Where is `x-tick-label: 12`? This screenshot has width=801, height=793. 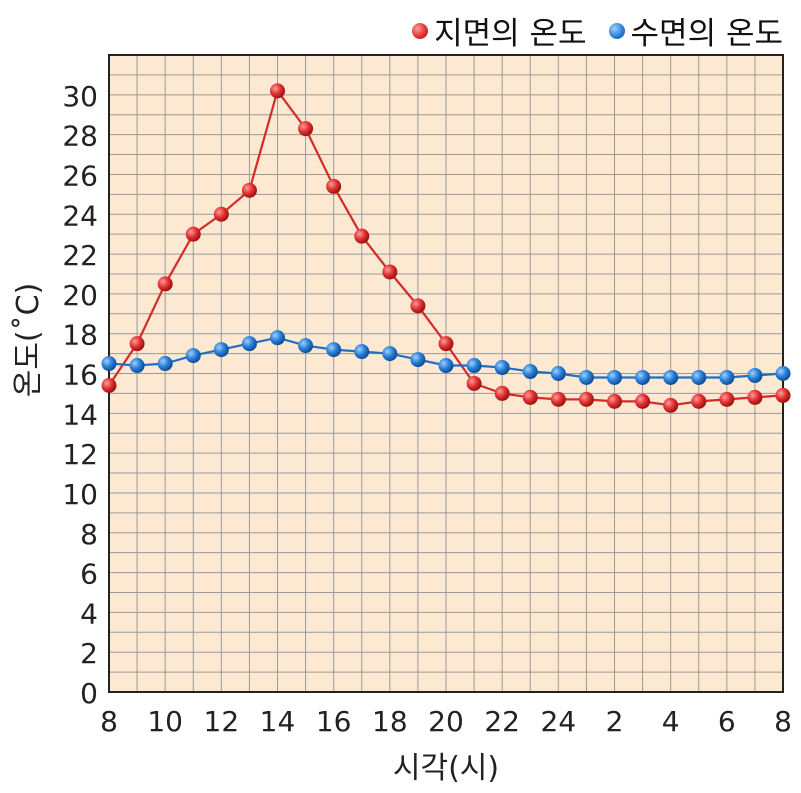
x-tick-label: 12 is located at coordinates (222, 721).